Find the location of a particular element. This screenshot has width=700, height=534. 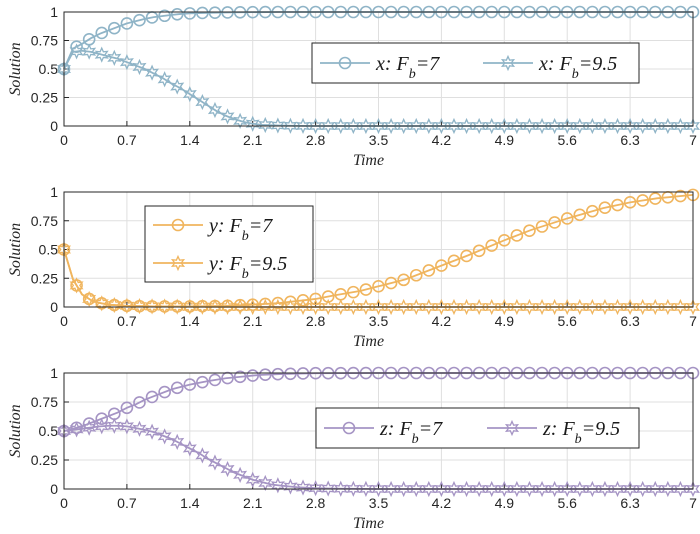

y-tick-label: 0.75 is located at coordinates (44, 41).